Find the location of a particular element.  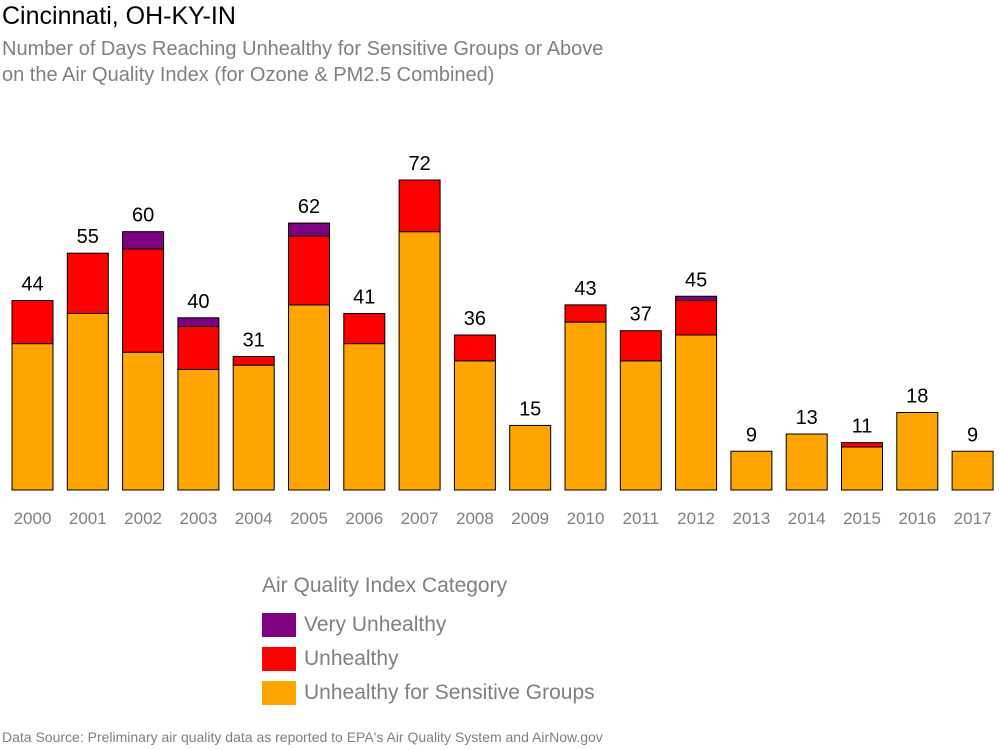

x-tick-label-2000: 2000 is located at coordinates (33, 518).